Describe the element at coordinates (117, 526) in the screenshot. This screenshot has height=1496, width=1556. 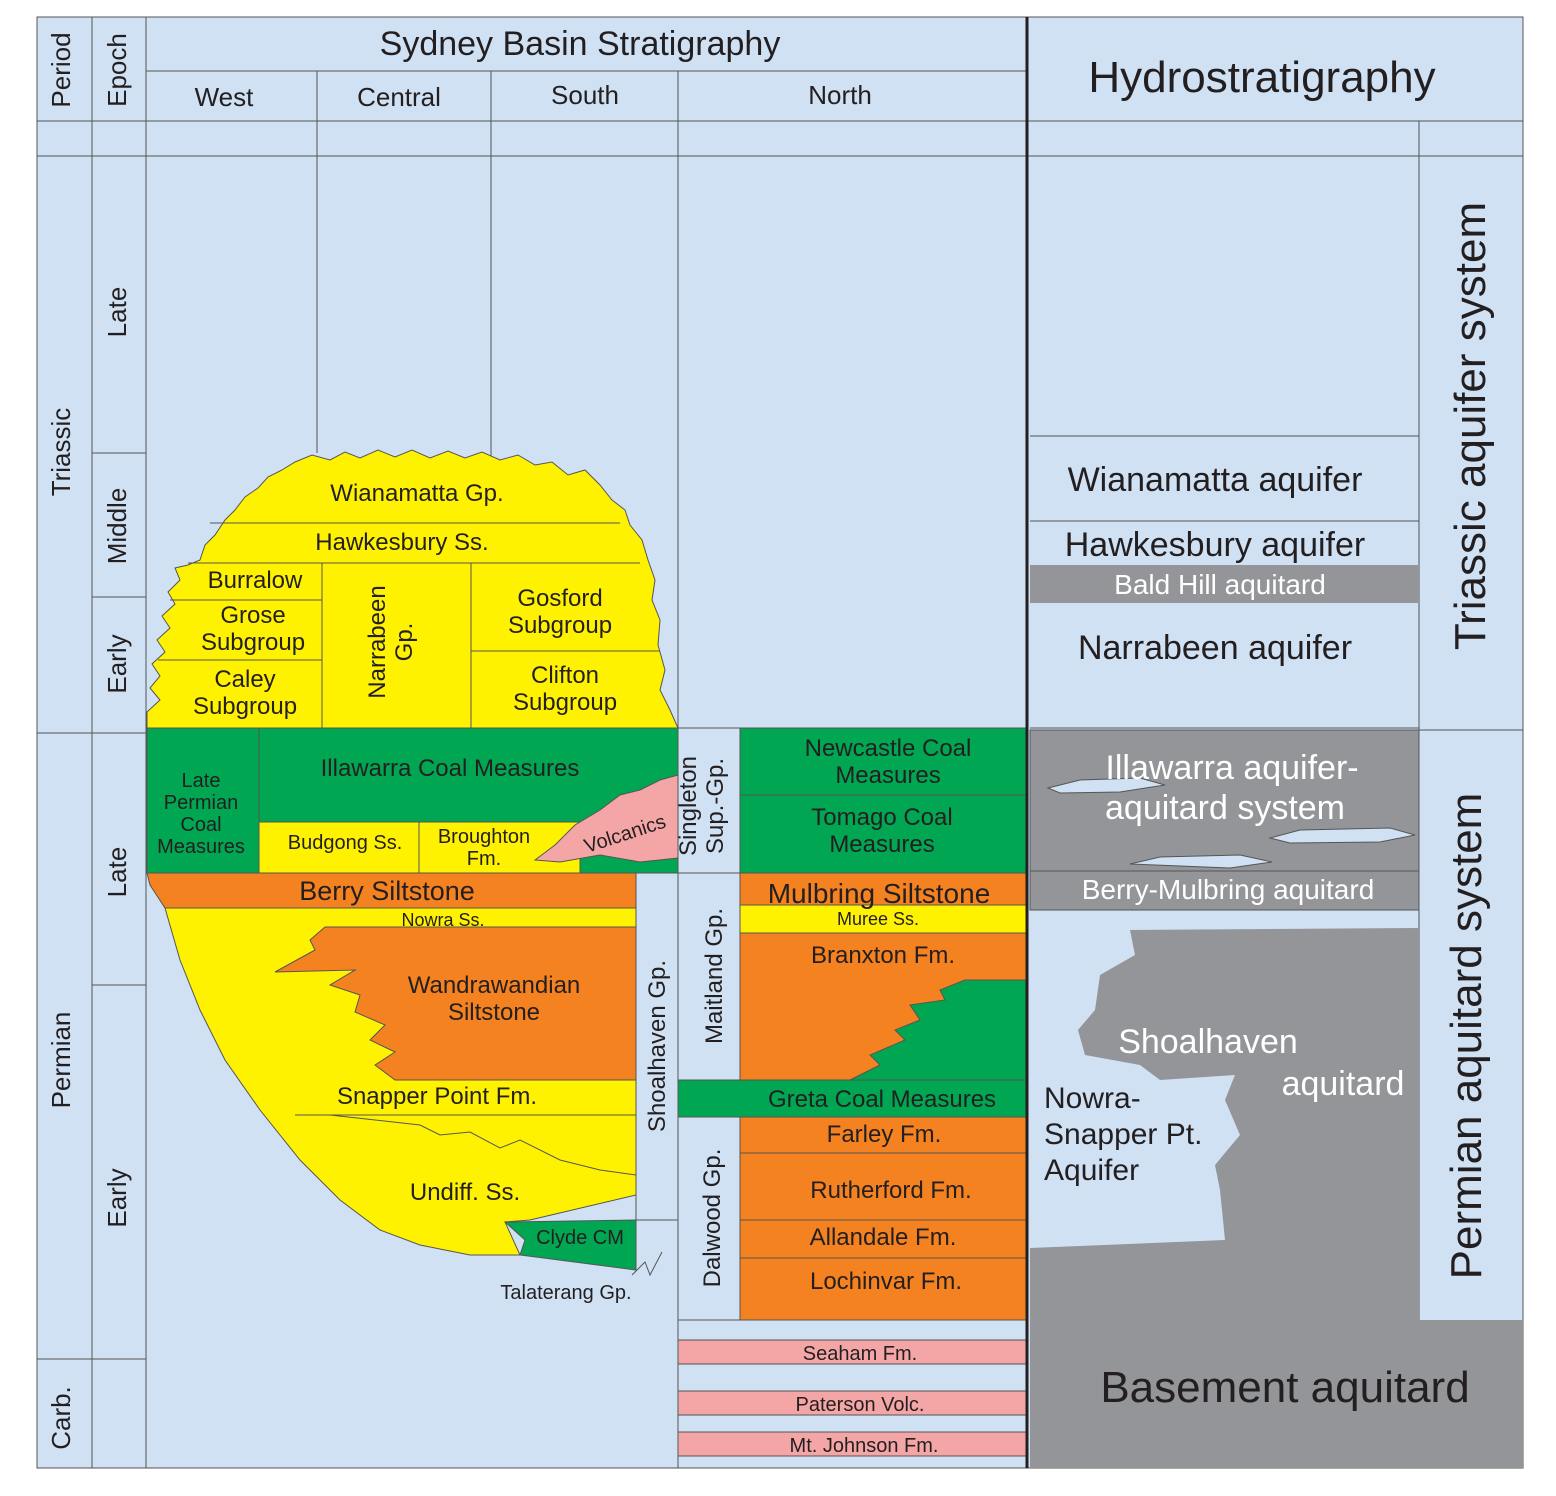
I see `label: Middle` at that location.